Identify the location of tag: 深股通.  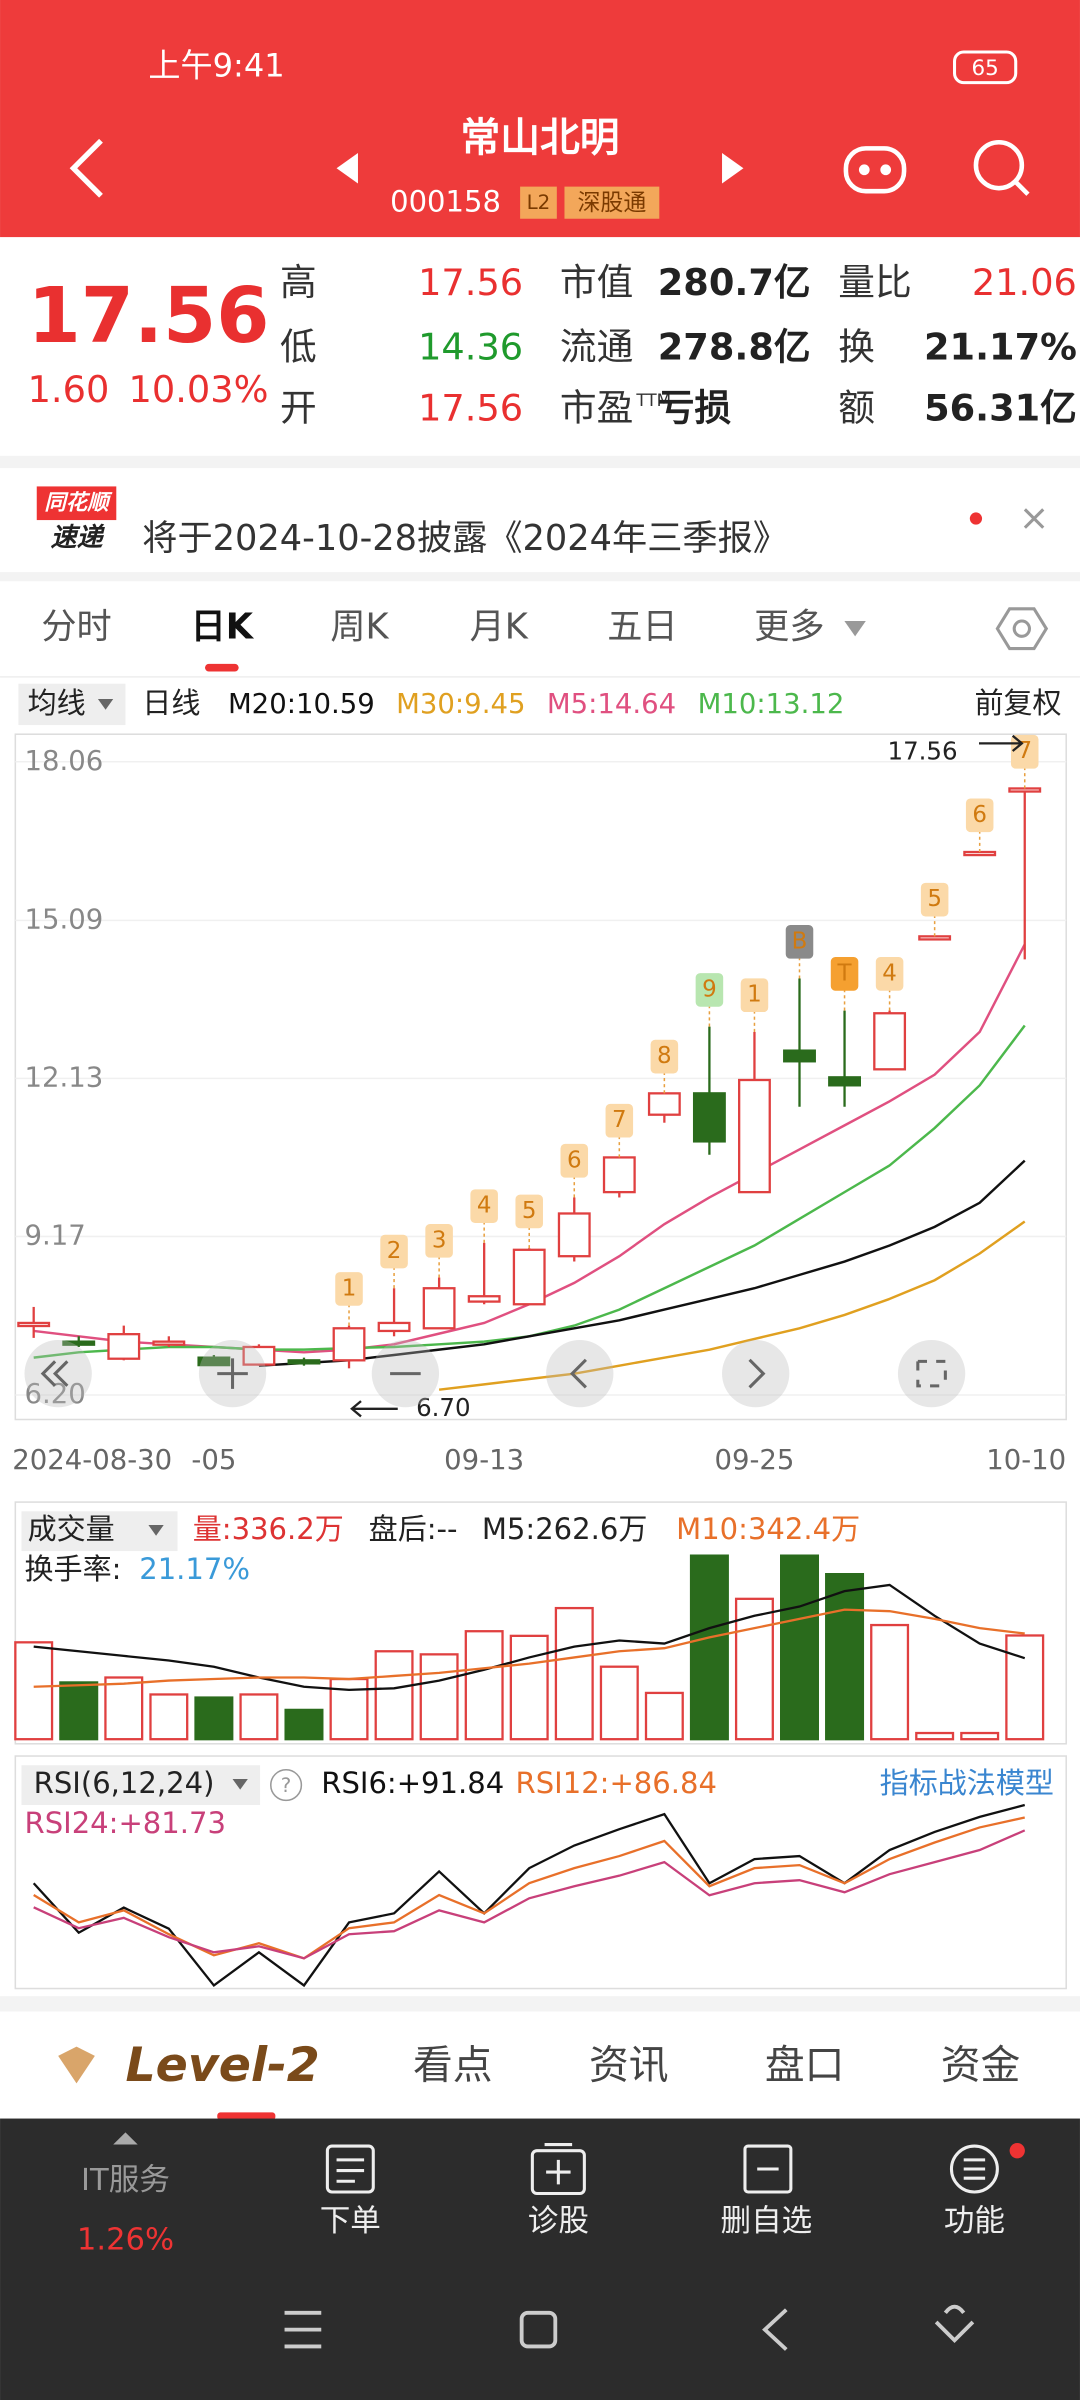
(611, 203).